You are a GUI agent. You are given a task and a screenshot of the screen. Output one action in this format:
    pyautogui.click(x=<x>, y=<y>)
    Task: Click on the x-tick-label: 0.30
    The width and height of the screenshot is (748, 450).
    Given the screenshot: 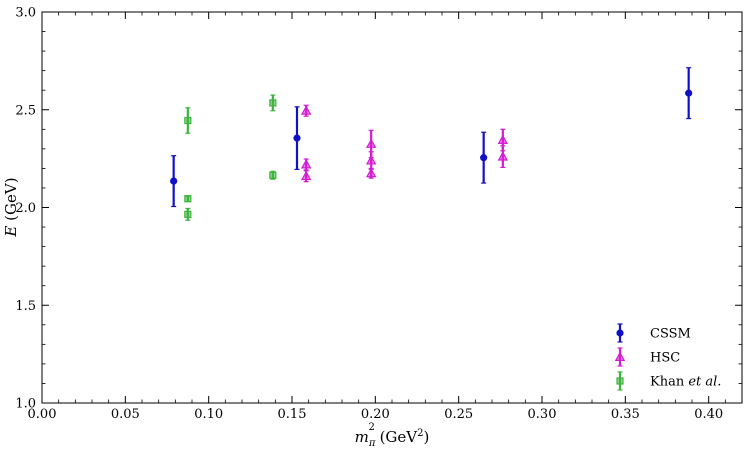 What is the action you would take?
    pyautogui.click(x=542, y=414)
    